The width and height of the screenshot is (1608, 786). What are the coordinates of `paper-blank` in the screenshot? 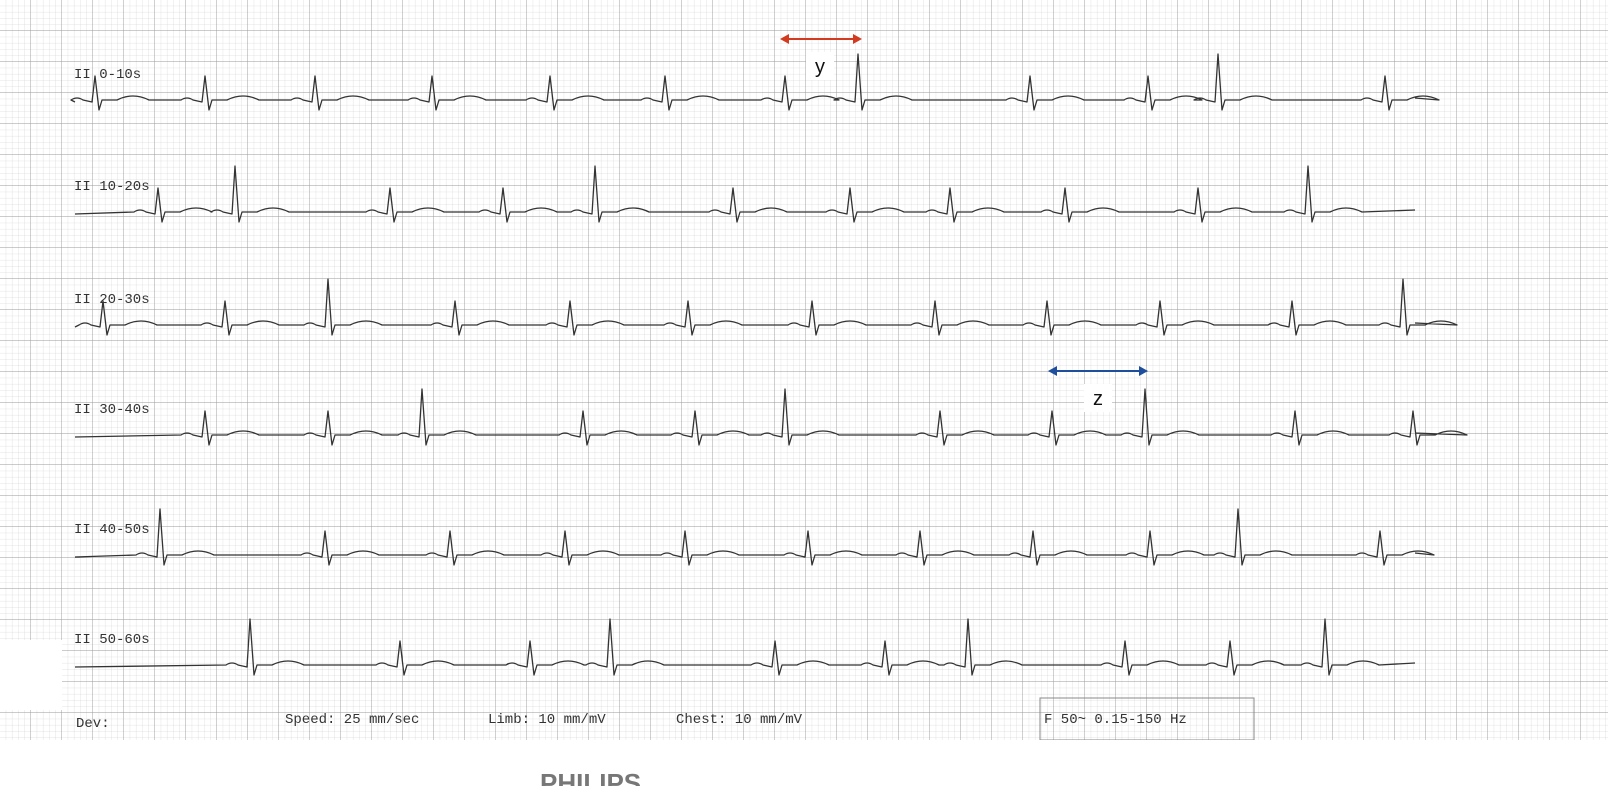 It's located at (31, 675).